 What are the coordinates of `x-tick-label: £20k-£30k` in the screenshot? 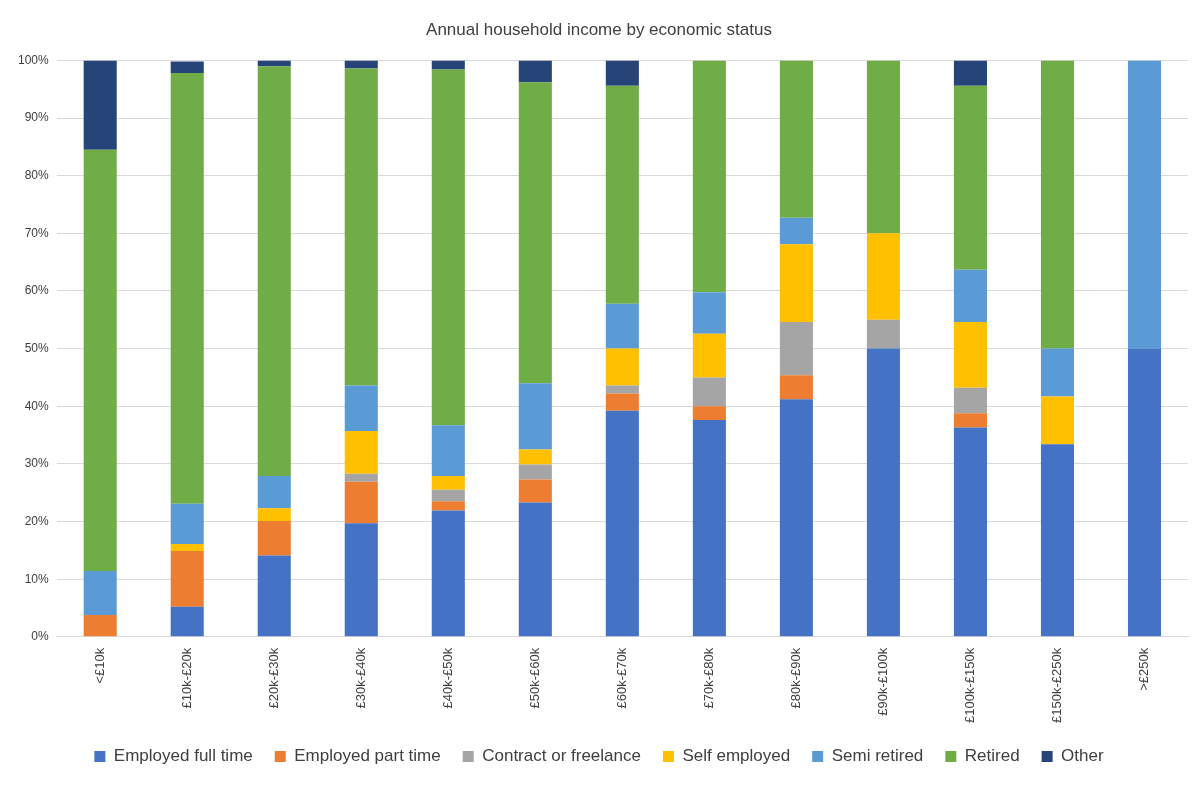 It's located at (273, 678).